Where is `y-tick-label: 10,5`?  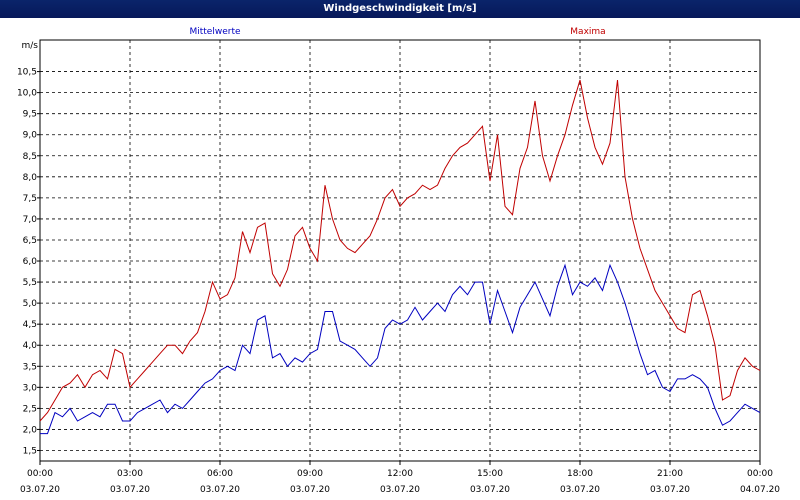
y-tick-label: 10,5 is located at coordinates (27, 73).